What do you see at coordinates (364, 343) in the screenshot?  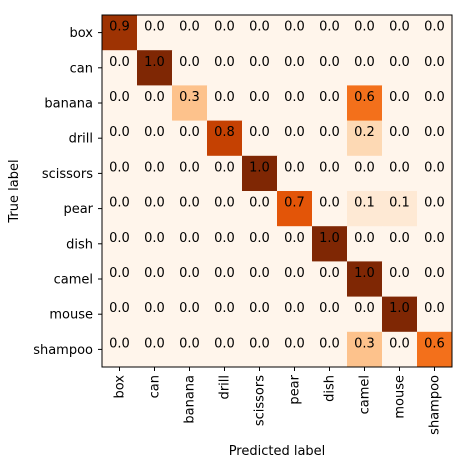 I see `cell-value-label: 0.3` at bounding box center [364, 343].